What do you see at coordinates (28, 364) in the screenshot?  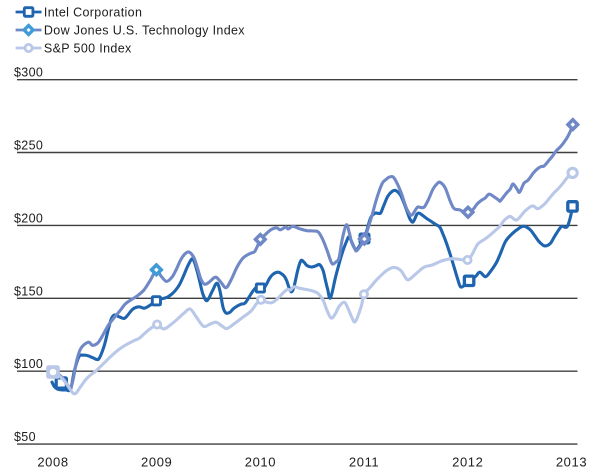 I see `svg-text: $100` at bounding box center [28, 364].